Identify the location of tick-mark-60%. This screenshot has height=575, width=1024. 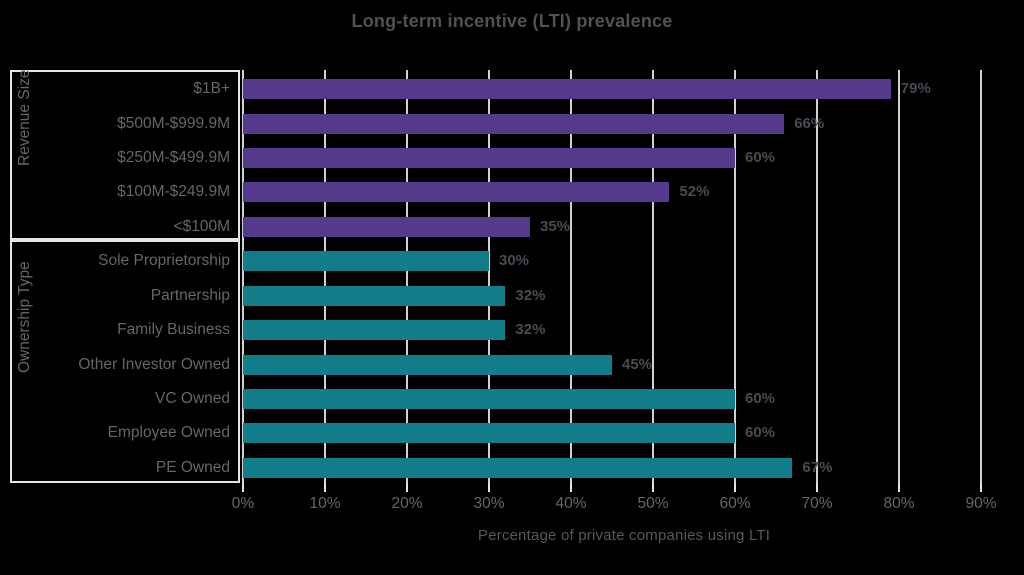
(735, 487).